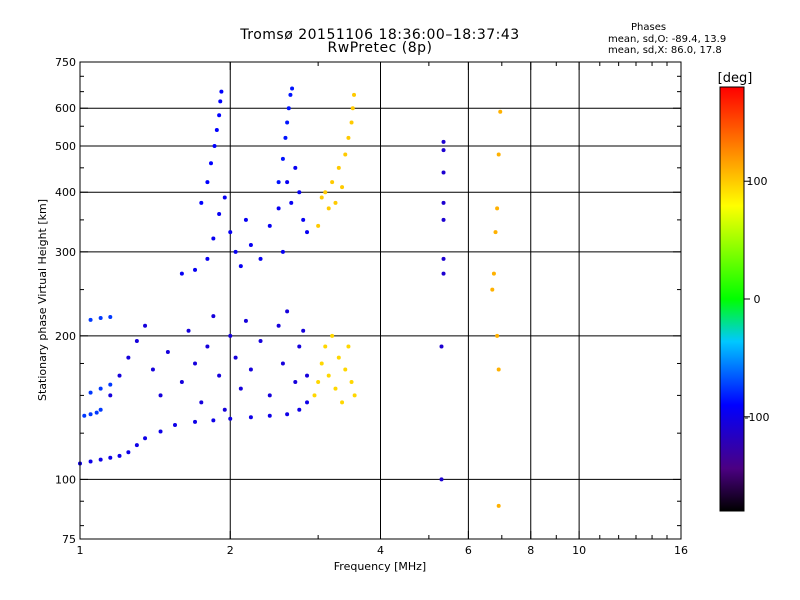 This screenshot has width=800, height=600. What do you see at coordinates (65, 192) in the screenshot?
I see `y-tick-label: 400` at bounding box center [65, 192].